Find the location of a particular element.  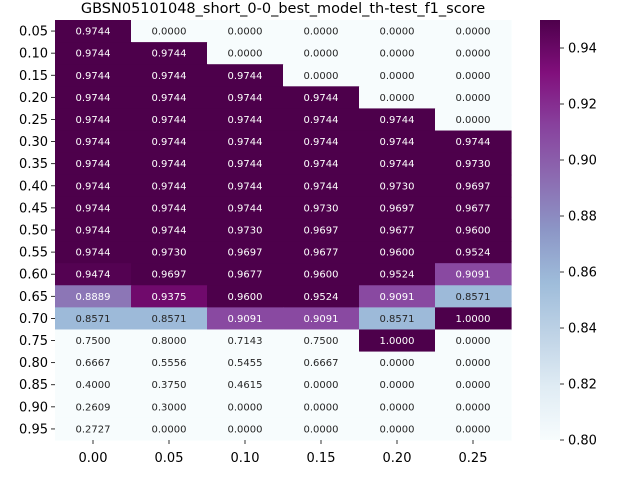

cell-value-label: 0.7500 is located at coordinates (93, 341).